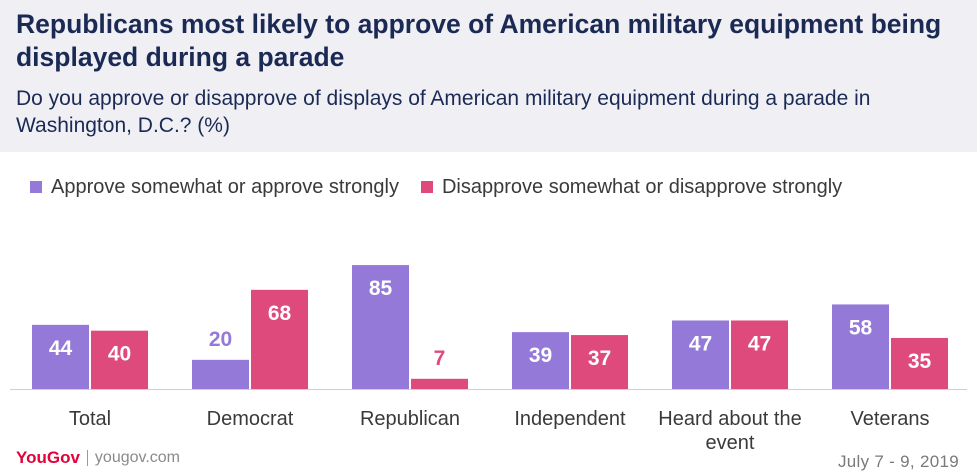 This screenshot has width=977, height=472. Describe the element at coordinates (61, 348) in the screenshot. I see `data-label-approve-0: 44` at that location.